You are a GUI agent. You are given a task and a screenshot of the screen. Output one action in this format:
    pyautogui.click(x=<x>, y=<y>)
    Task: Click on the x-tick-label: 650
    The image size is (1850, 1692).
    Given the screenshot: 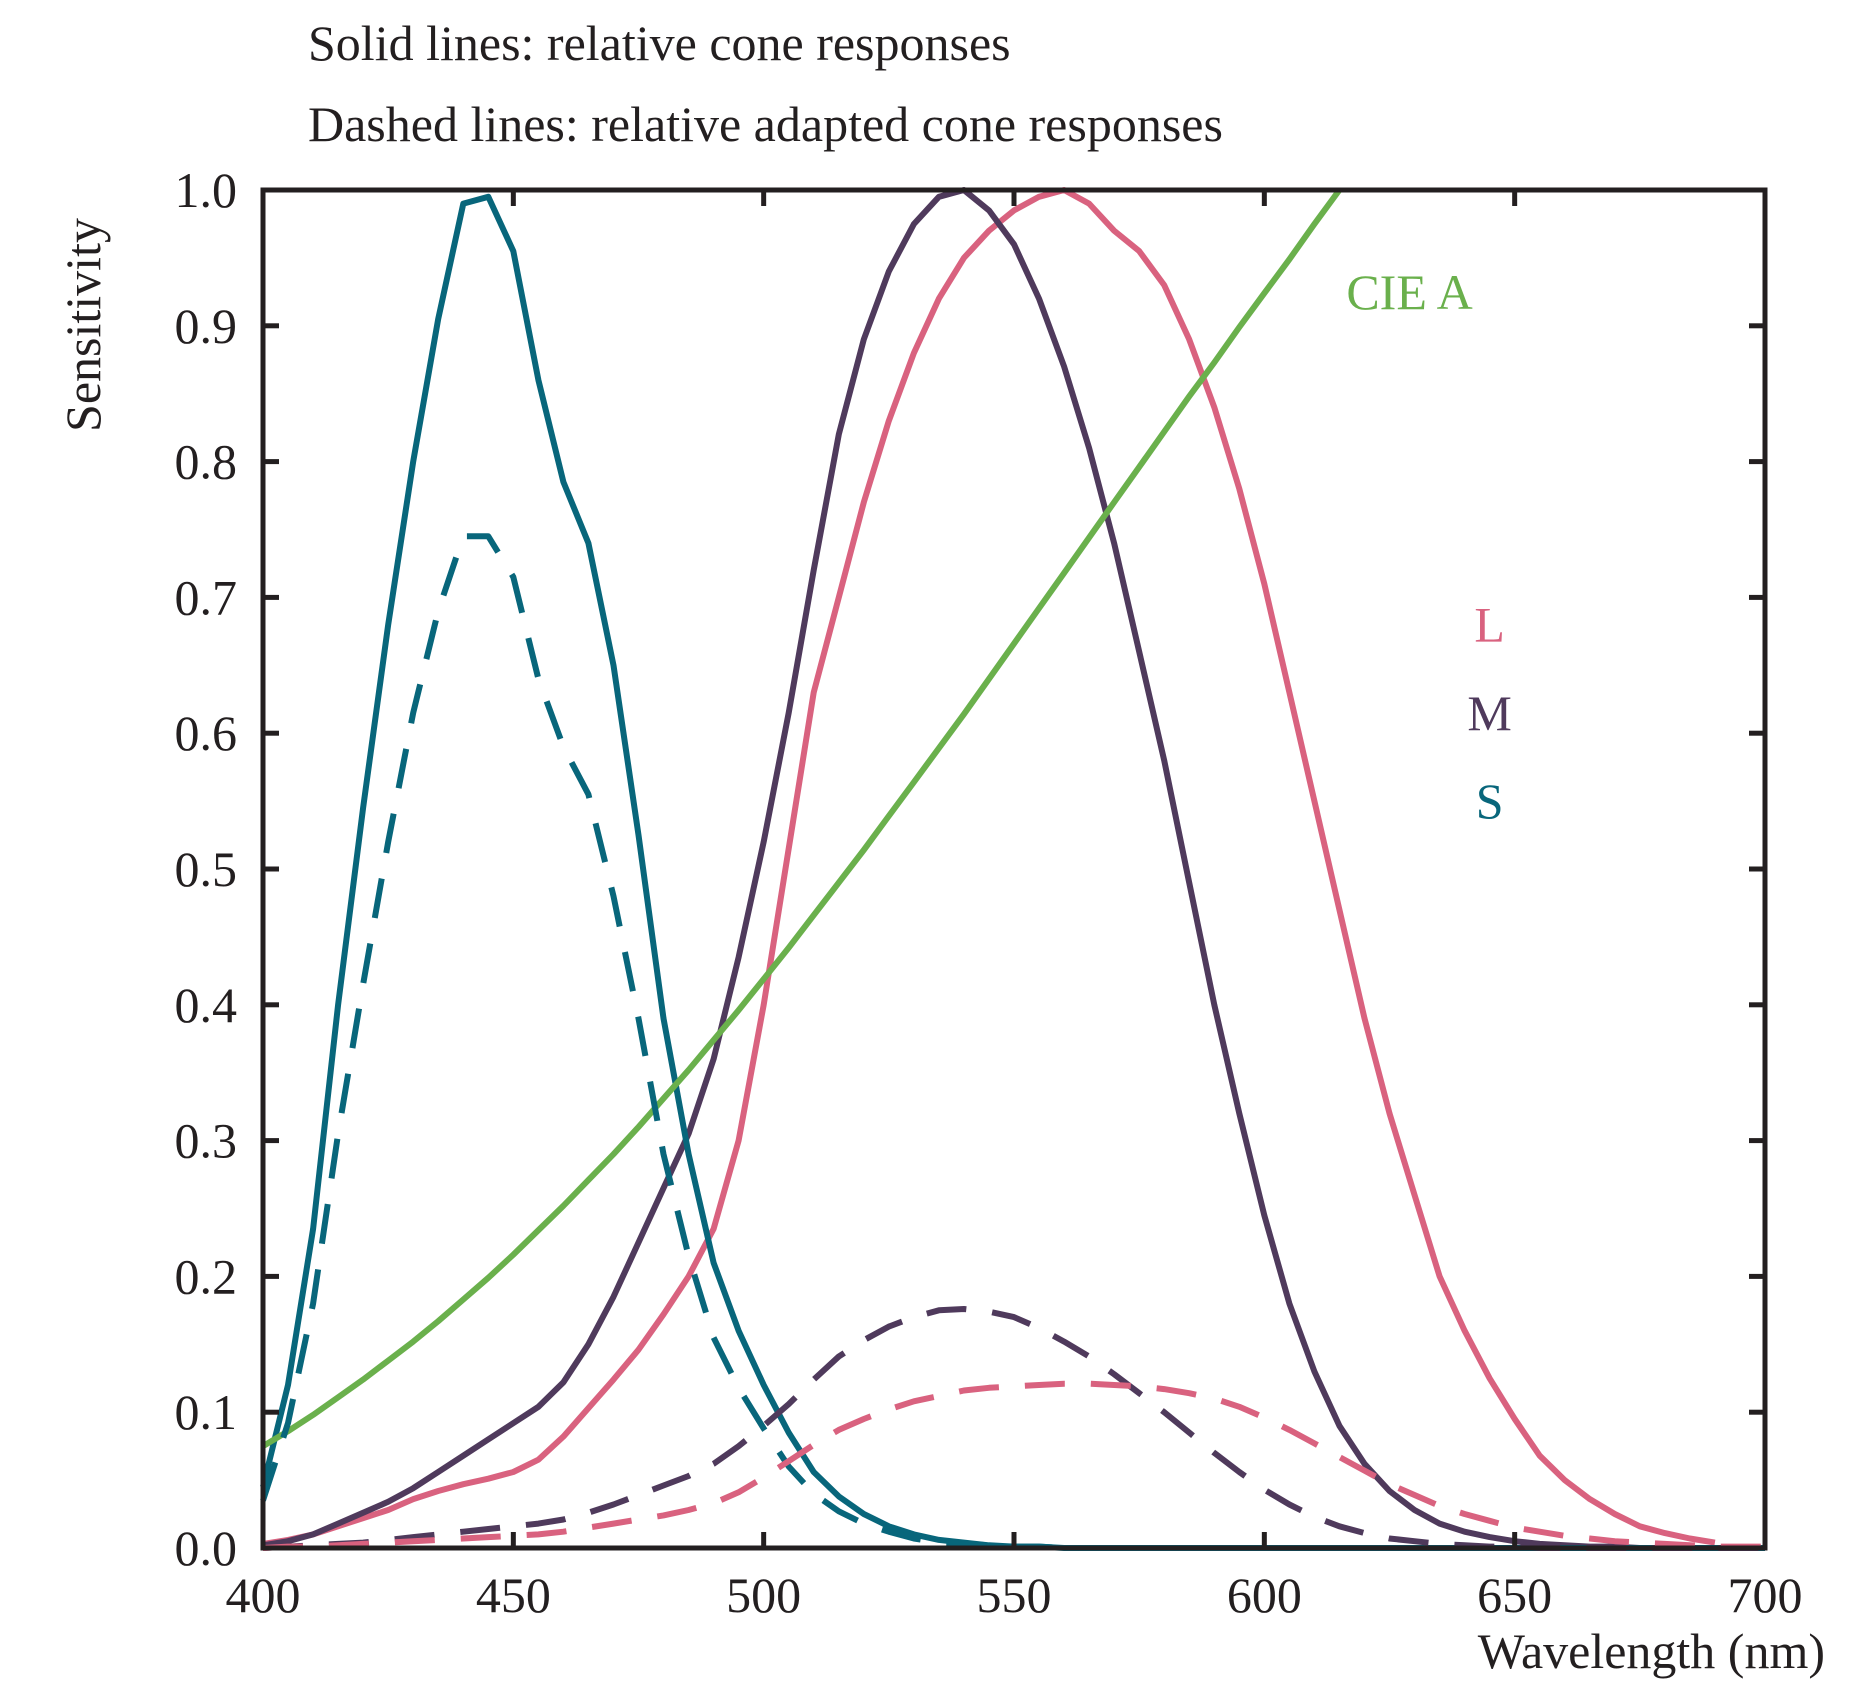 What is the action you would take?
    pyautogui.click(x=1514, y=1595)
    